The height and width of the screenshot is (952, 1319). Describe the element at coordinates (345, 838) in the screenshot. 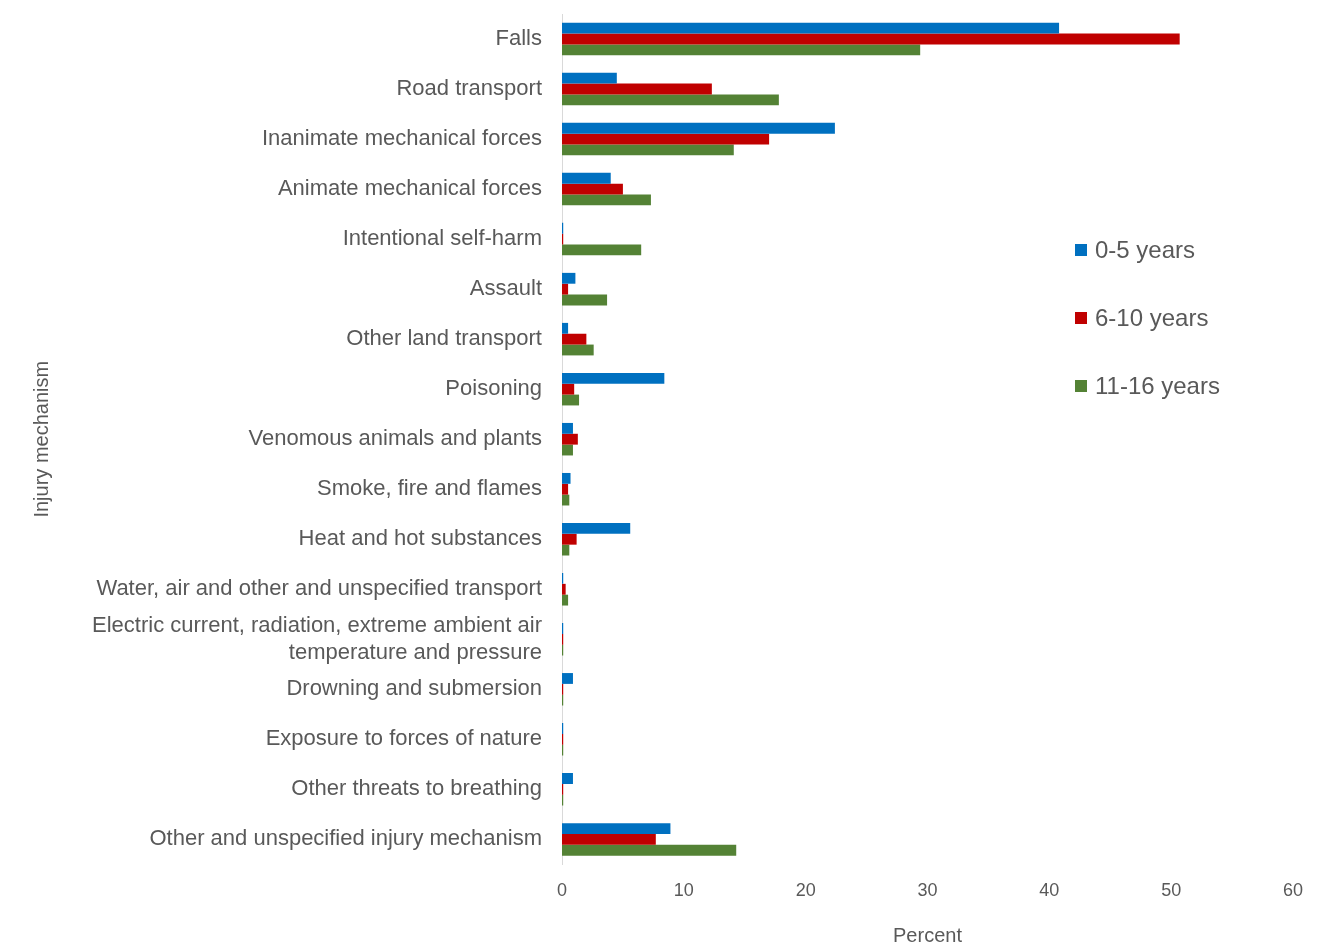

I see `y-tick-label: Other and unspecified injury mechanism` at that location.